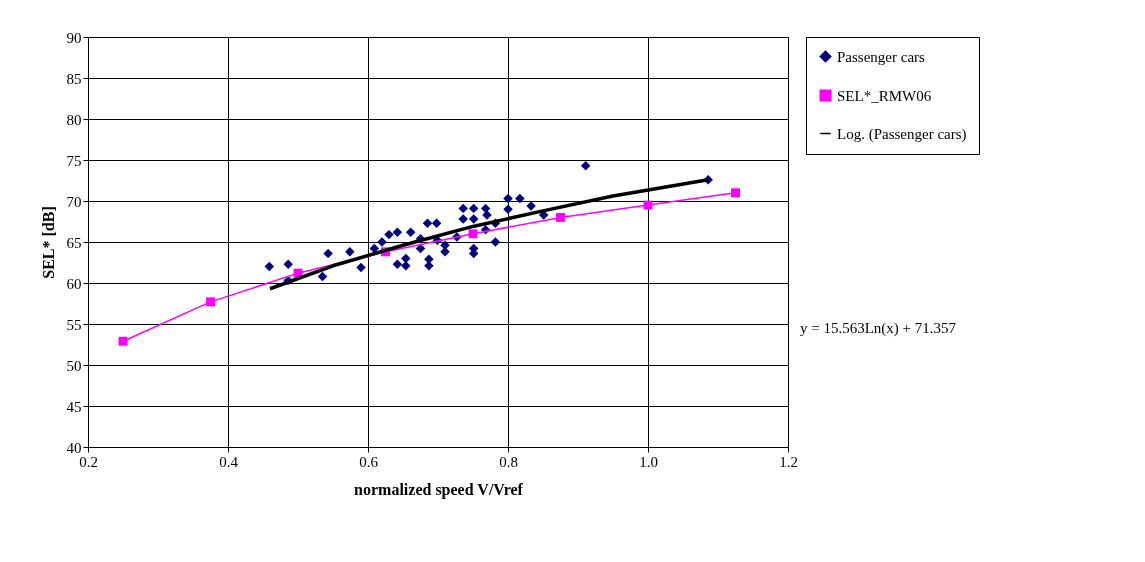 This screenshot has width=1145, height=562. Describe the element at coordinates (884, 95) in the screenshot. I see `legend-label: SEL*_RMW06` at that location.